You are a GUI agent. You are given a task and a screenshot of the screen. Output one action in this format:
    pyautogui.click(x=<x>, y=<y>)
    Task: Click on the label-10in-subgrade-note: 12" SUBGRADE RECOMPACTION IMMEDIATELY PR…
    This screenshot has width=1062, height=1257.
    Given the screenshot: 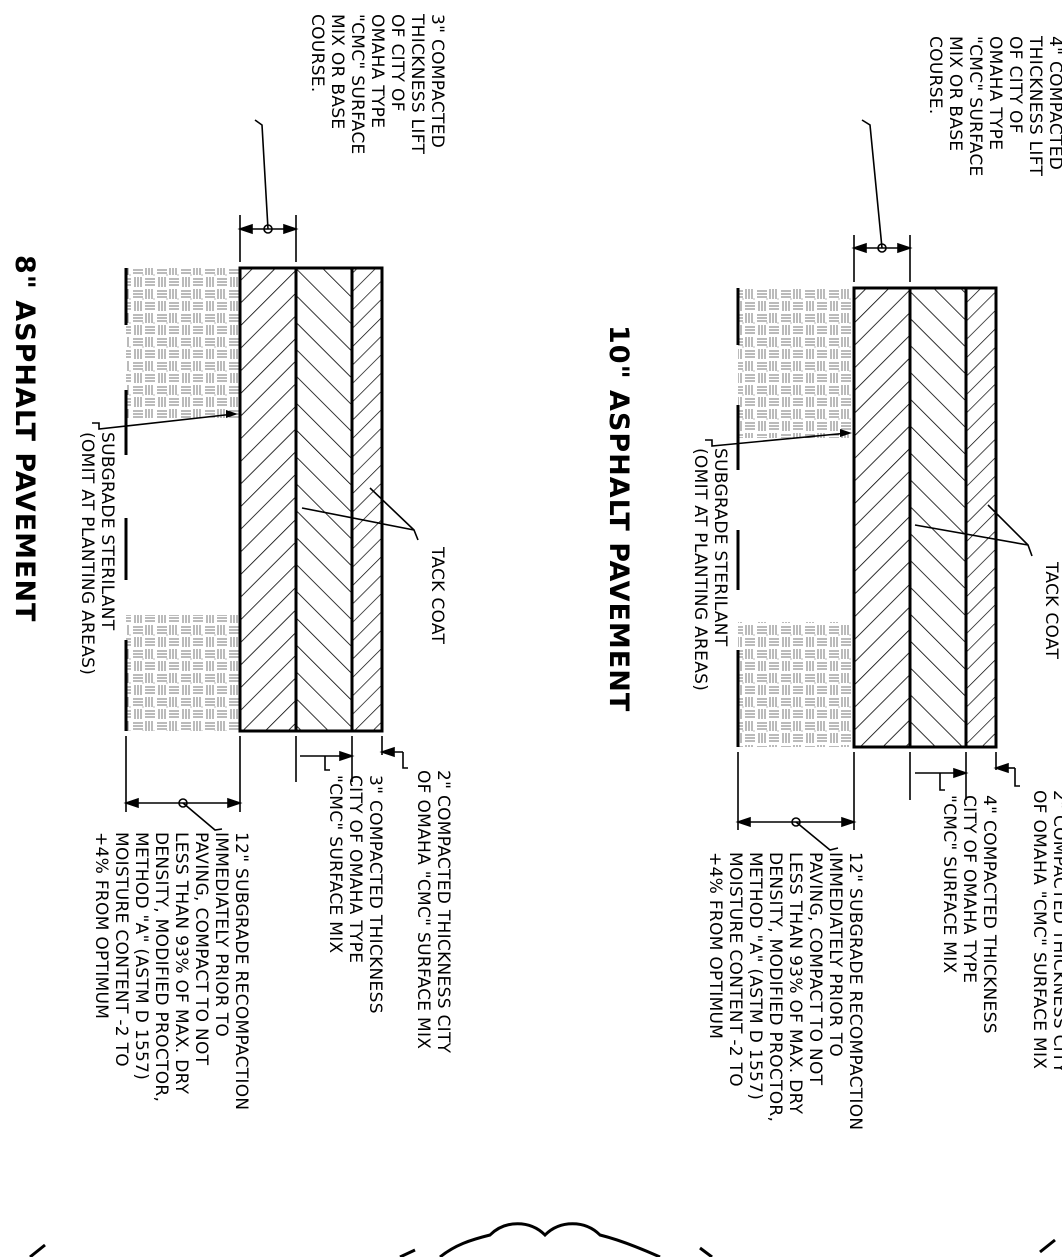 What is the action you would take?
    pyautogui.click(x=785, y=991)
    